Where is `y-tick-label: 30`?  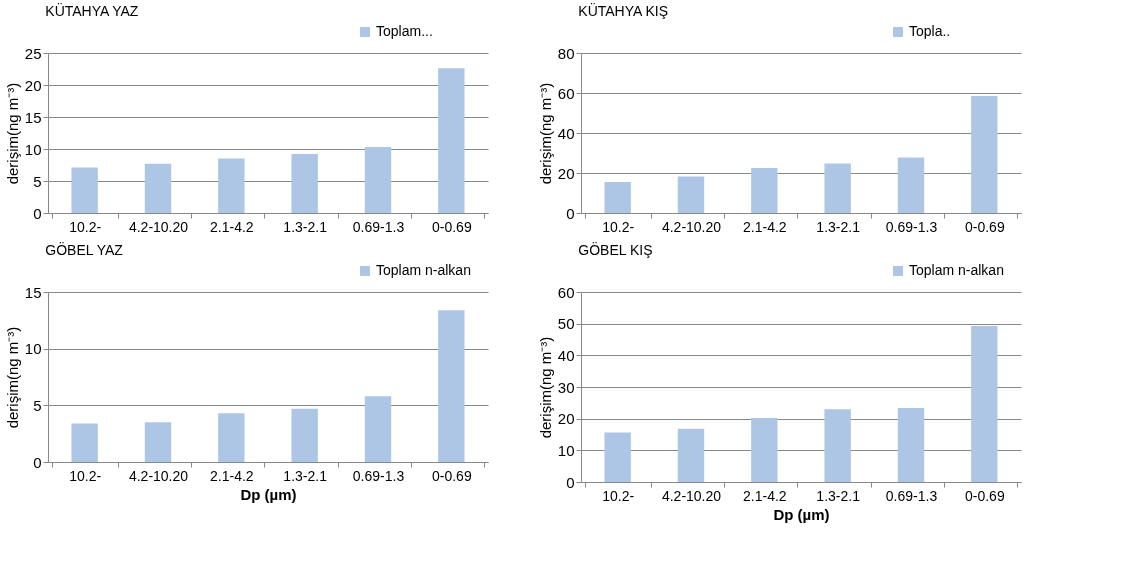
y-tick-label: 30 is located at coordinates (566, 387).